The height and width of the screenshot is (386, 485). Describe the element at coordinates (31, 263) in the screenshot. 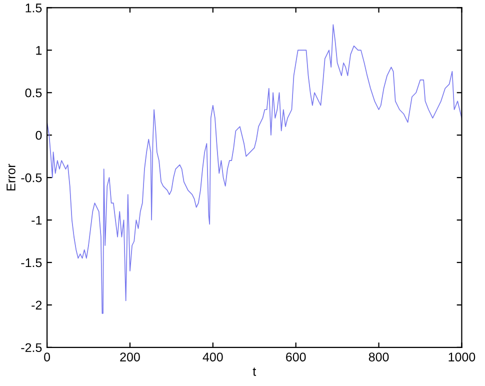

I see `y-tick-label: -1.5` at that location.